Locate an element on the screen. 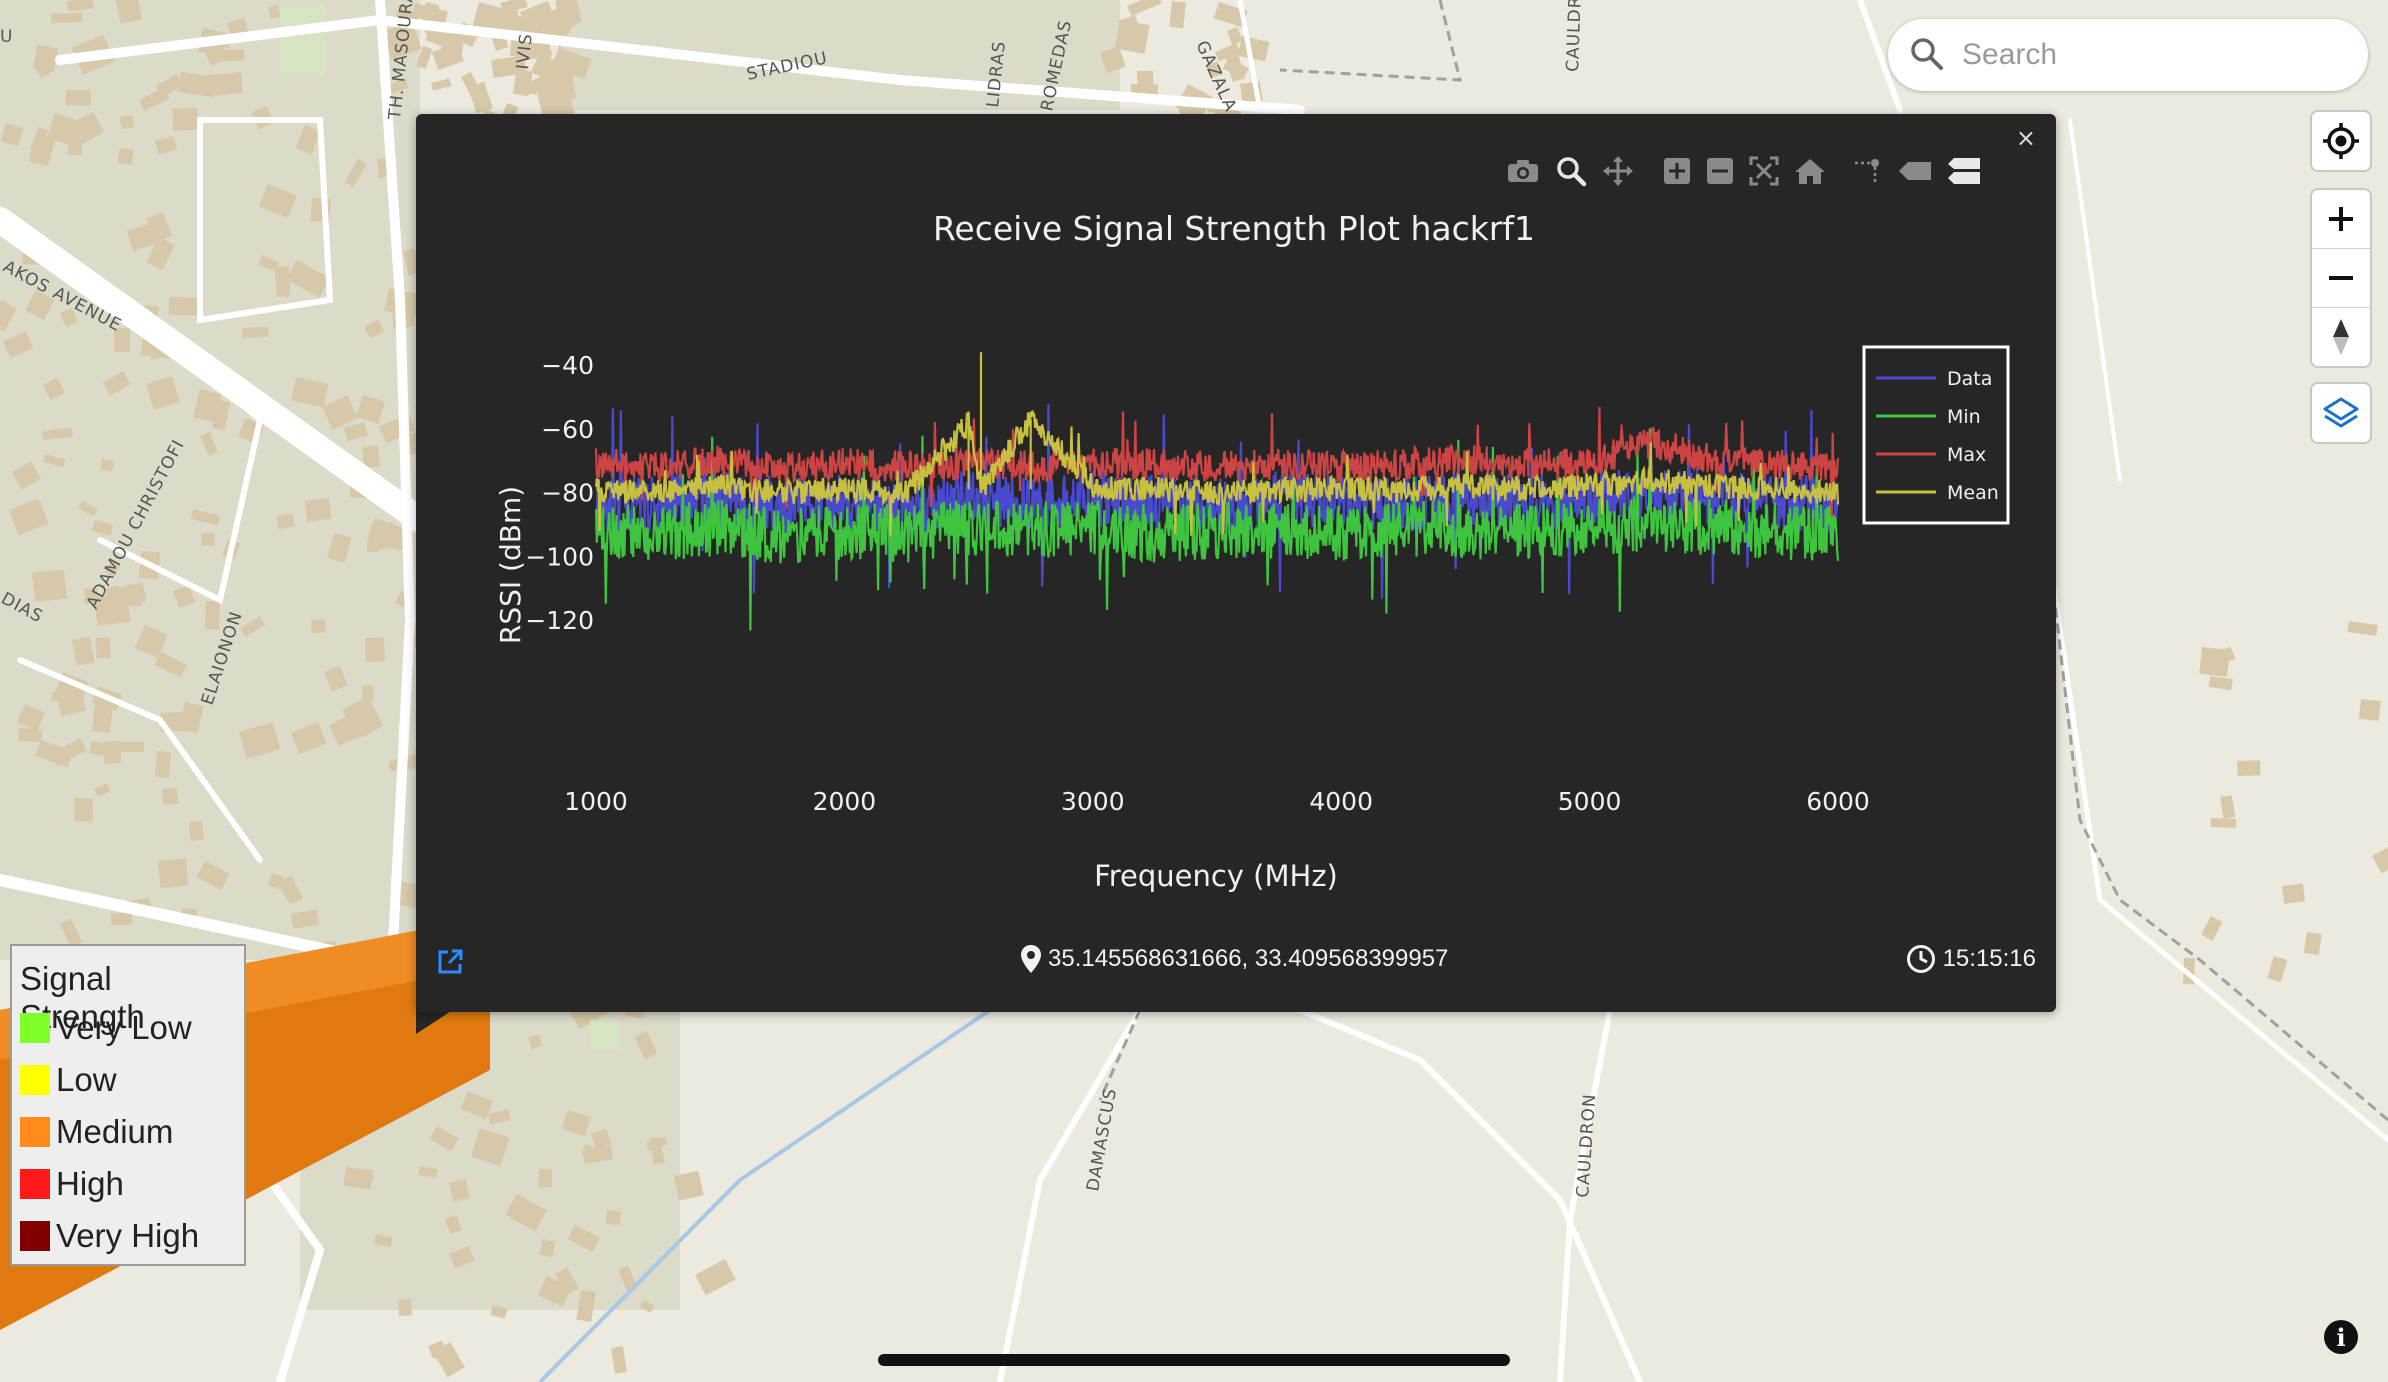 The width and height of the screenshot is (2388, 1382). x-tick-label: 6000 is located at coordinates (1838, 801).